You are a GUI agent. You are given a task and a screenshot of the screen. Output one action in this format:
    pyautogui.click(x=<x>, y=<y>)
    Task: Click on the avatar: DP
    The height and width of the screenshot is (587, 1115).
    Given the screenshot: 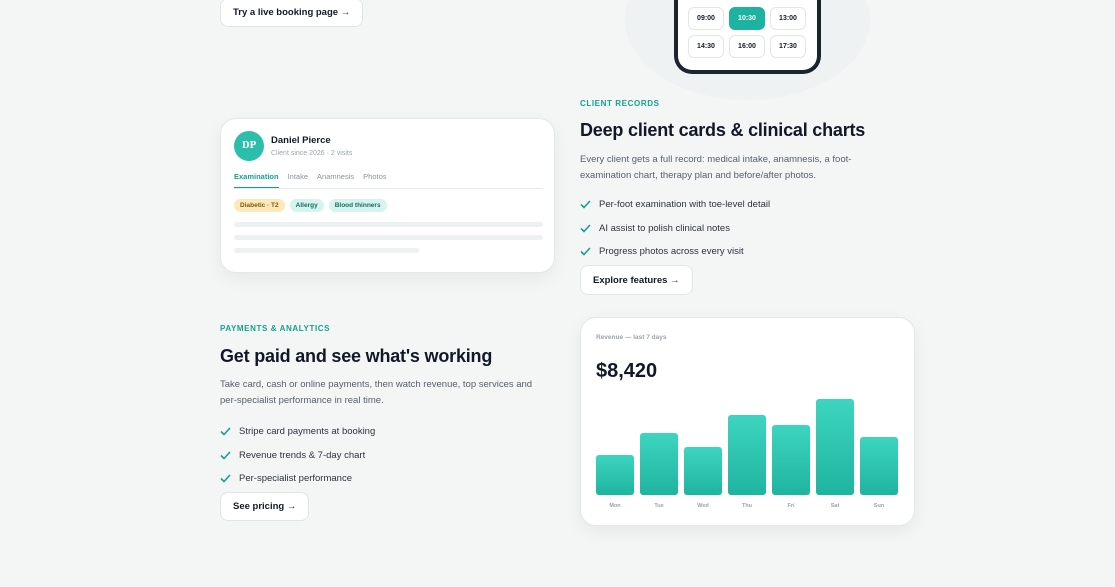 What is the action you would take?
    pyautogui.click(x=249, y=146)
    